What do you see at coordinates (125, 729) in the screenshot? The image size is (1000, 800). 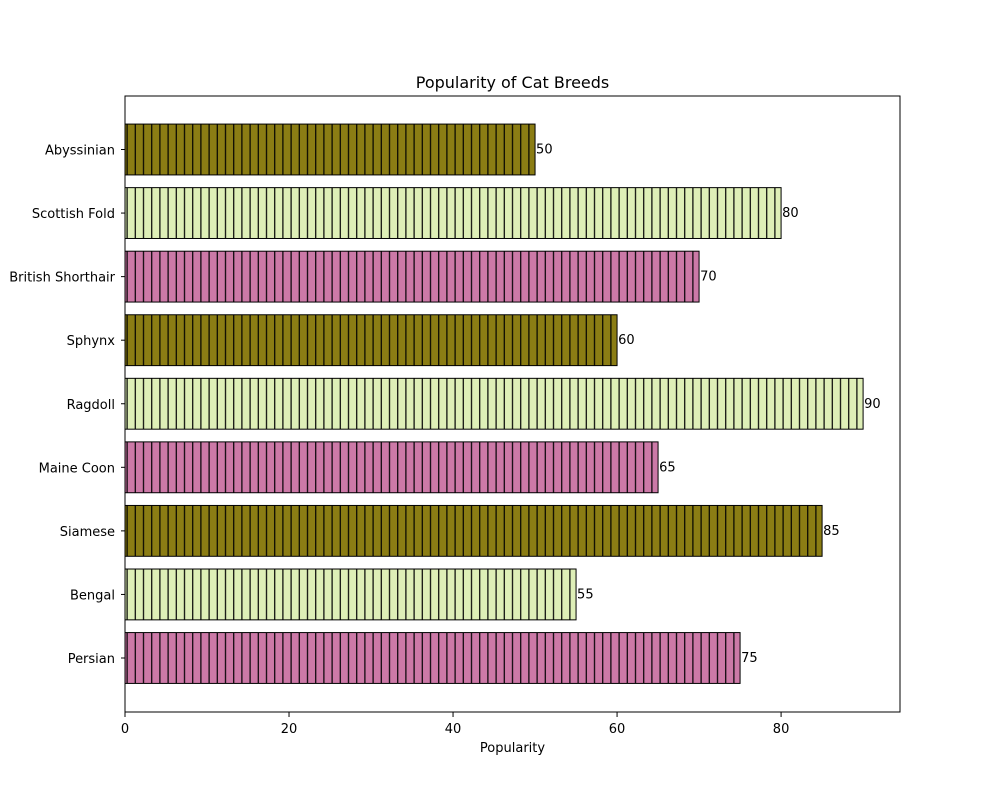 I see `x-tick-label-0: 0` at bounding box center [125, 729].